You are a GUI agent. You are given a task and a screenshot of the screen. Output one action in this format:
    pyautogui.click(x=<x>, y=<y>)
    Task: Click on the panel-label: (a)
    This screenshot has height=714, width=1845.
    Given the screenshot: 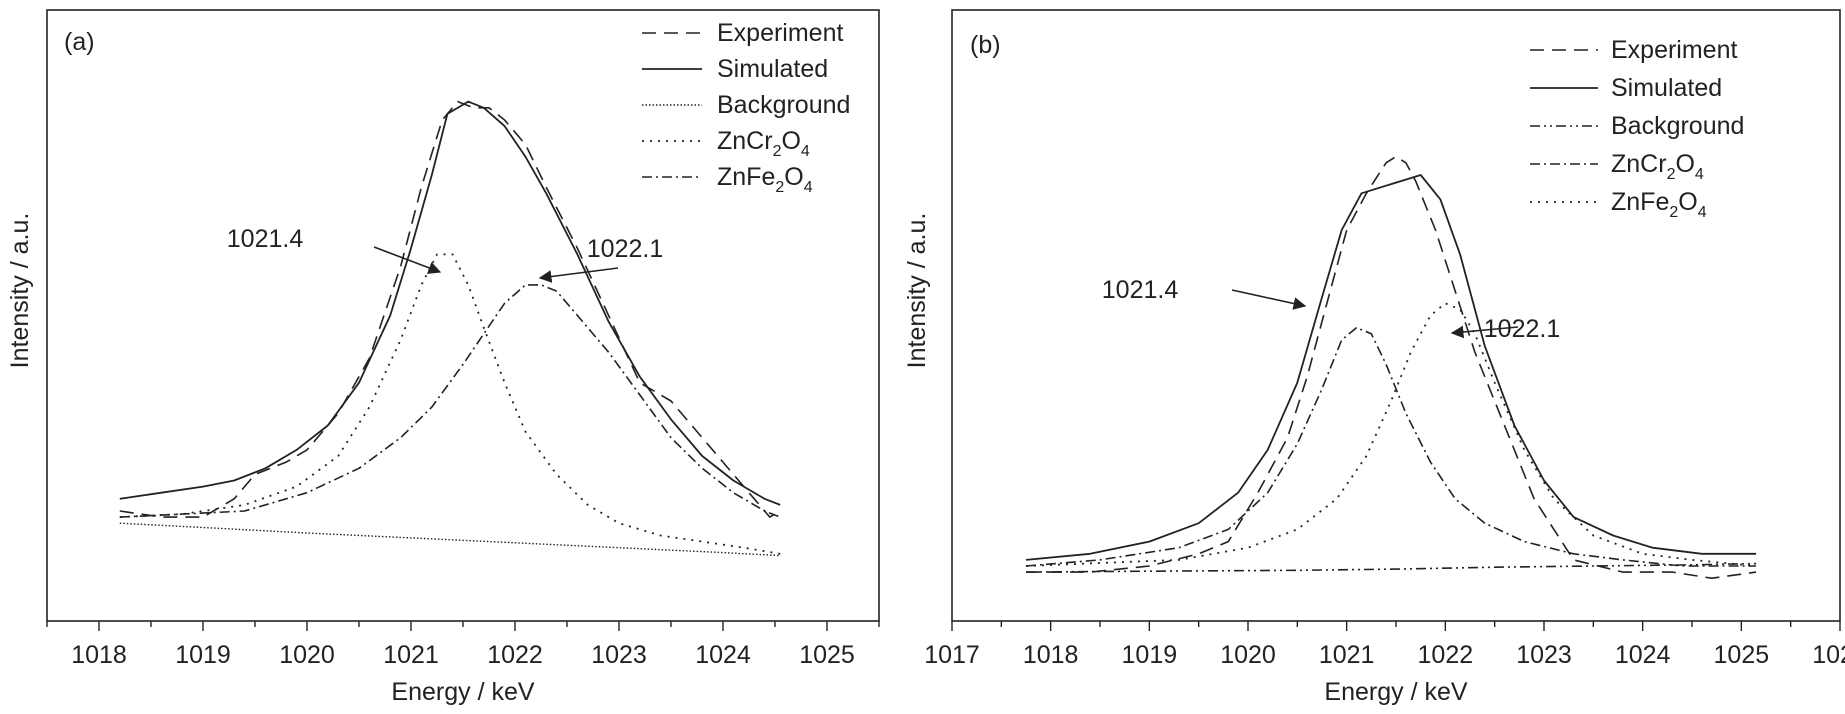 What is the action you would take?
    pyautogui.click(x=79, y=42)
    